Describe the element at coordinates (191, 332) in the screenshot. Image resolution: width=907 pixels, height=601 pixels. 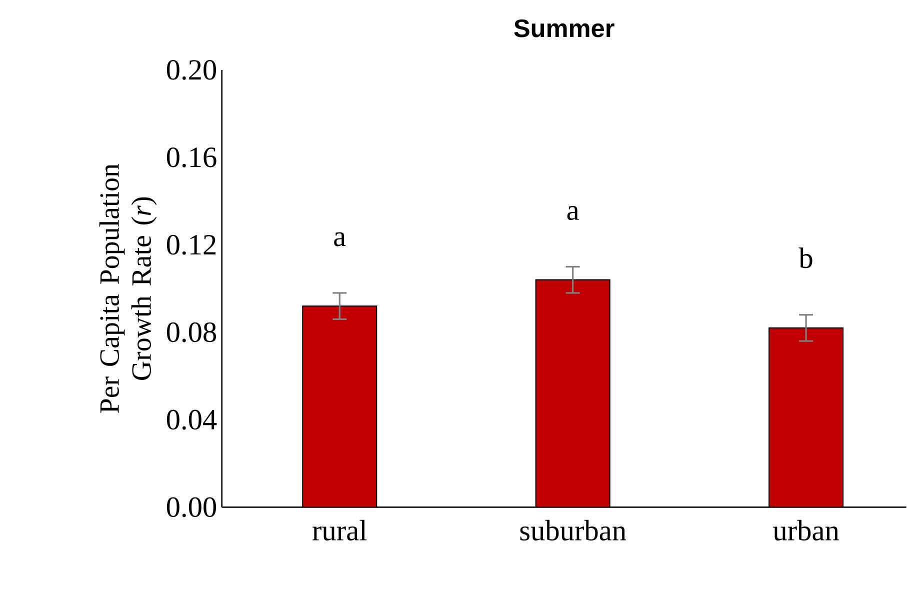
I see `y-tick-label: 0.08` at that location.